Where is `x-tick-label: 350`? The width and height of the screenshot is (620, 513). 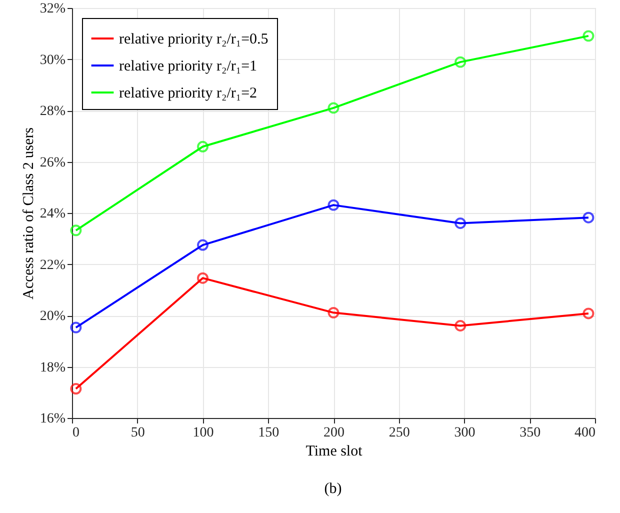
x-tick-label: 350 is located at coordinates (530, 433).